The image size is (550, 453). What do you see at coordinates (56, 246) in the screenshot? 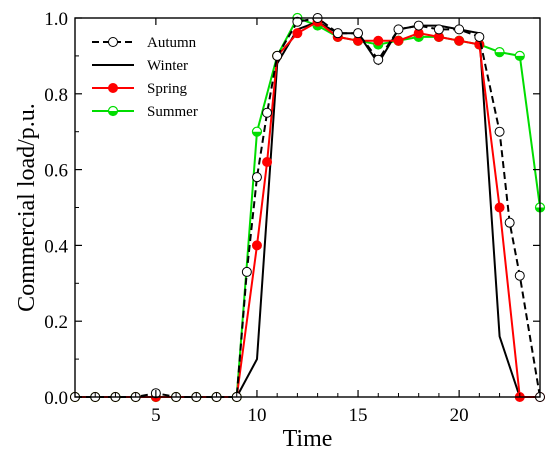
I see `y-tick-label: 0.4` at bounding box center [56, 246].